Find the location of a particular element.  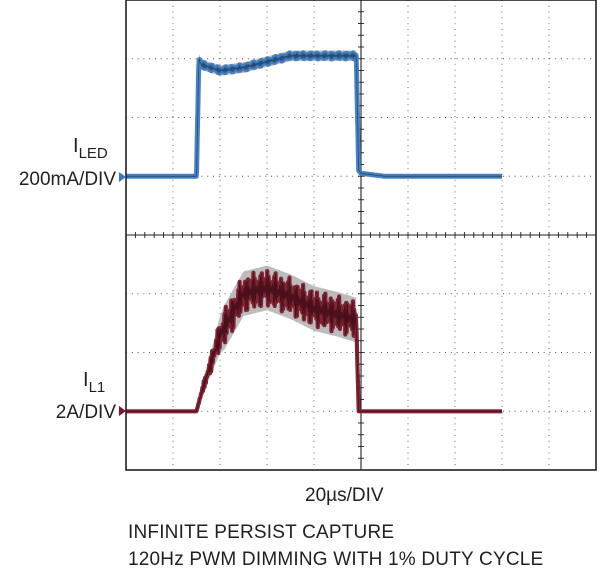

iled-label: ILED is located at coordinates (90, 148).